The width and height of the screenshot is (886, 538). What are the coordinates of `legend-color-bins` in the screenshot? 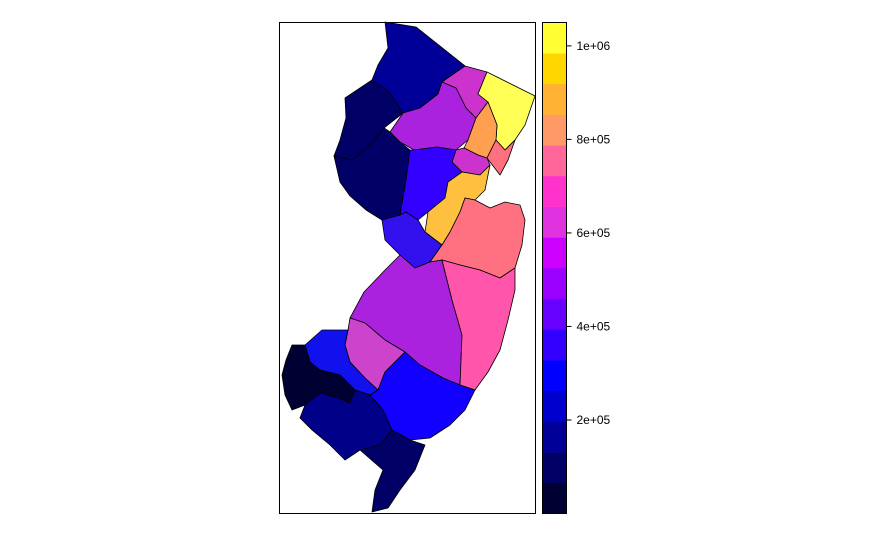 It's located at (554, 268).